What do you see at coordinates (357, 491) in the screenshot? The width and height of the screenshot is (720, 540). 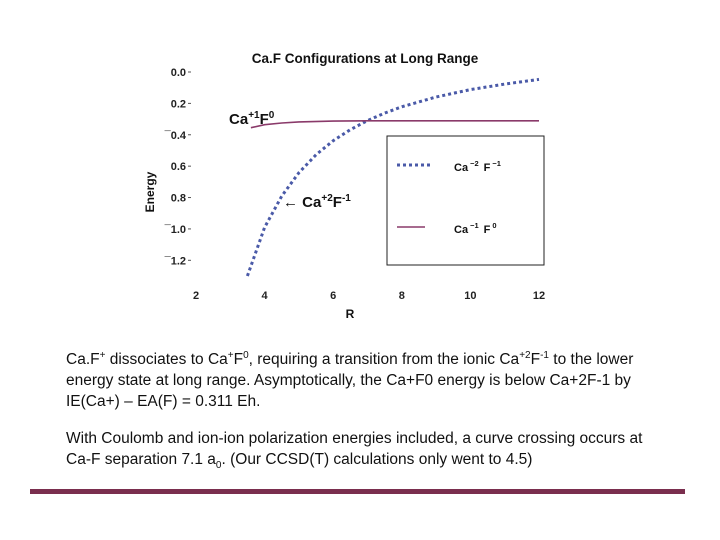 I see `footer-rule` at bounding box center [357, 491].